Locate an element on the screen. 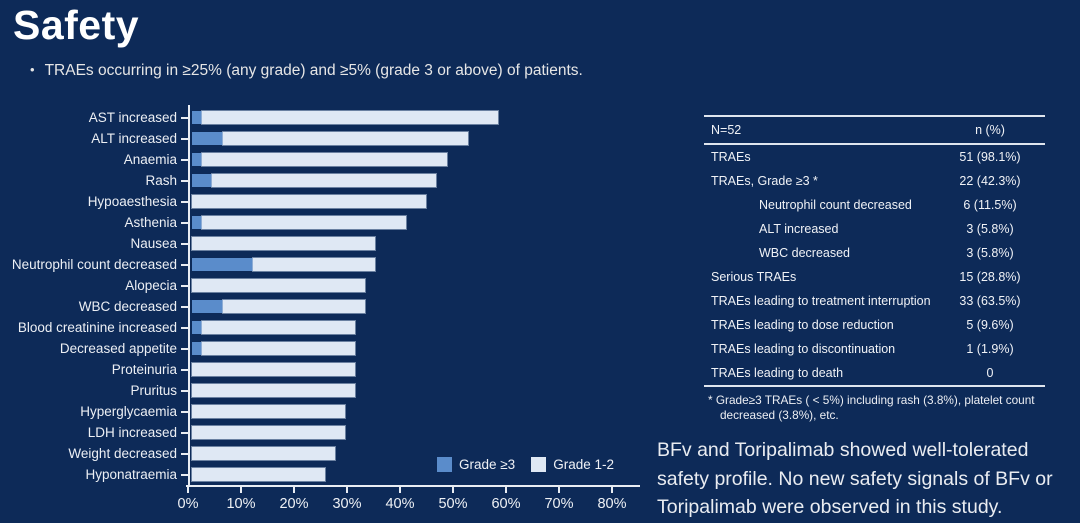  table-row-label: WBC decreased is located at coordinates (805, 253).